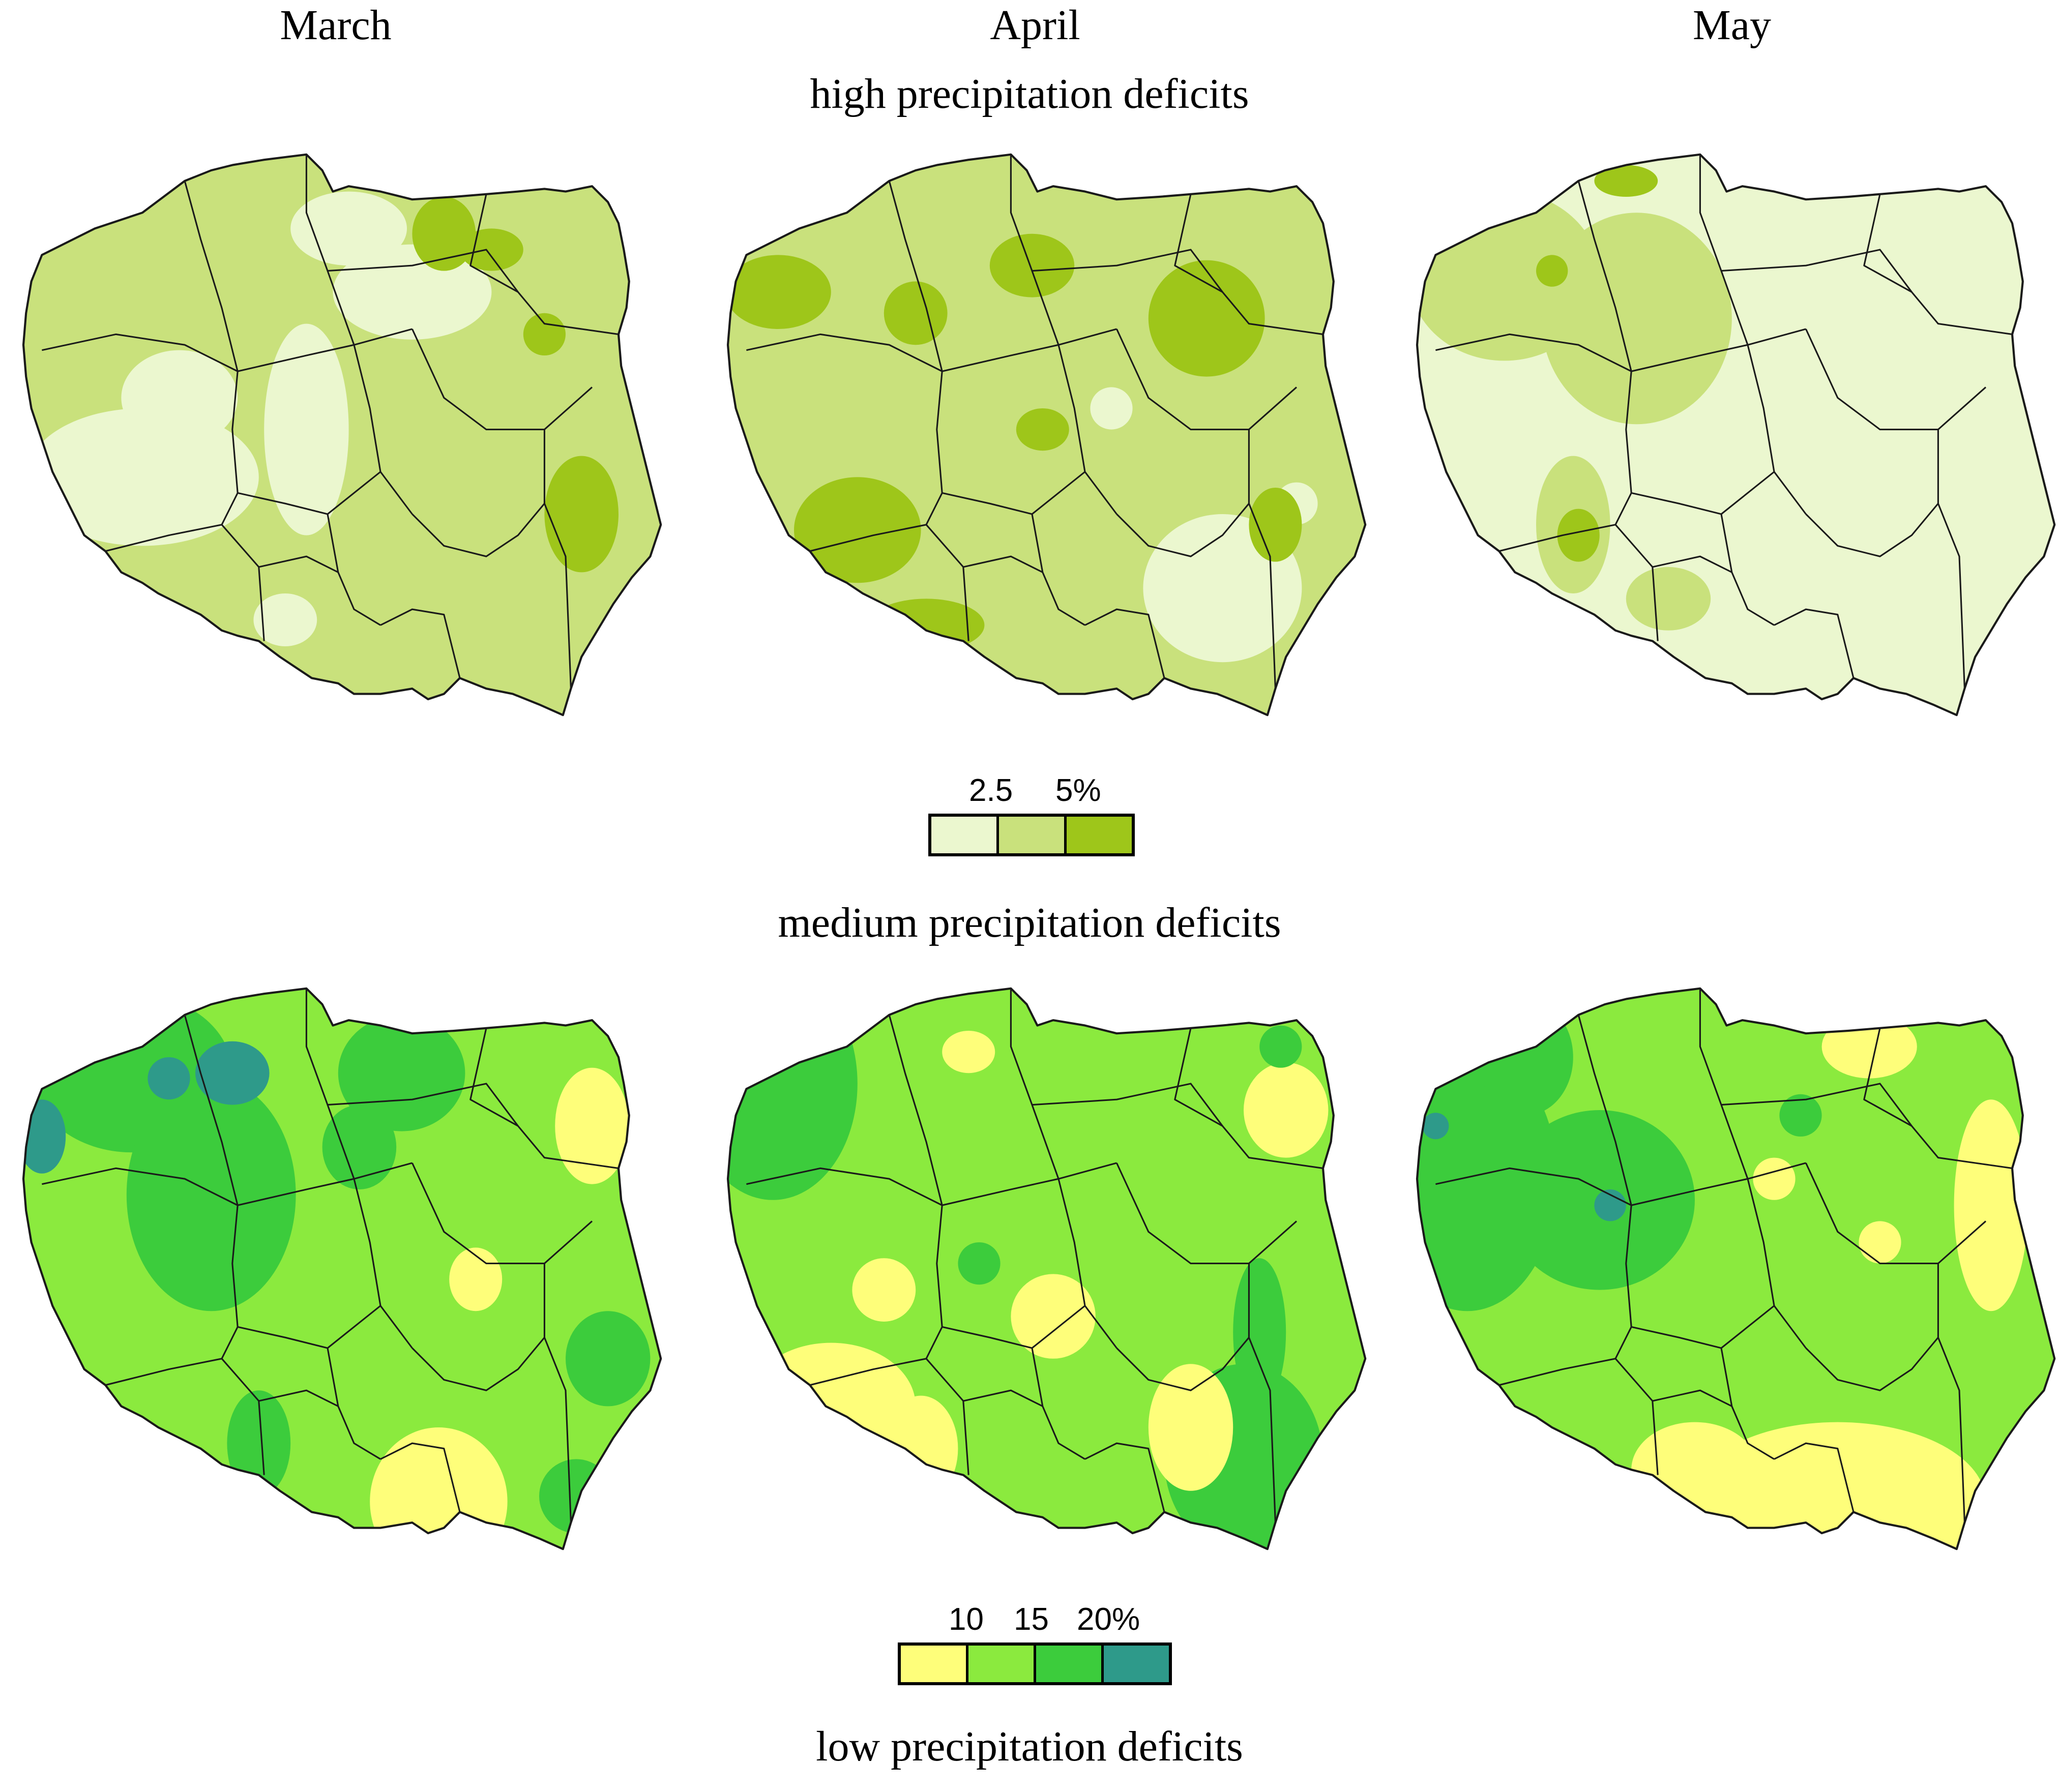  Describe the element at coordinates (1030, 791) in the screenshot. I see `legend-high-labels: 2.5 5%` at that location.